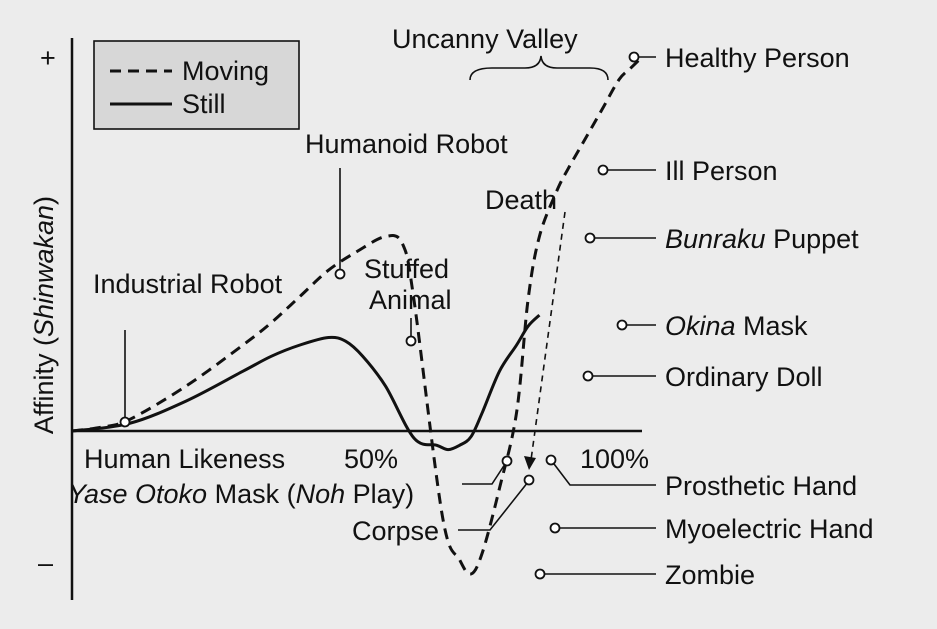 Image resolution: width=937 pixels, height=629 pixels. I want to click on leader-prosthetic-hand, so click(603, 472).